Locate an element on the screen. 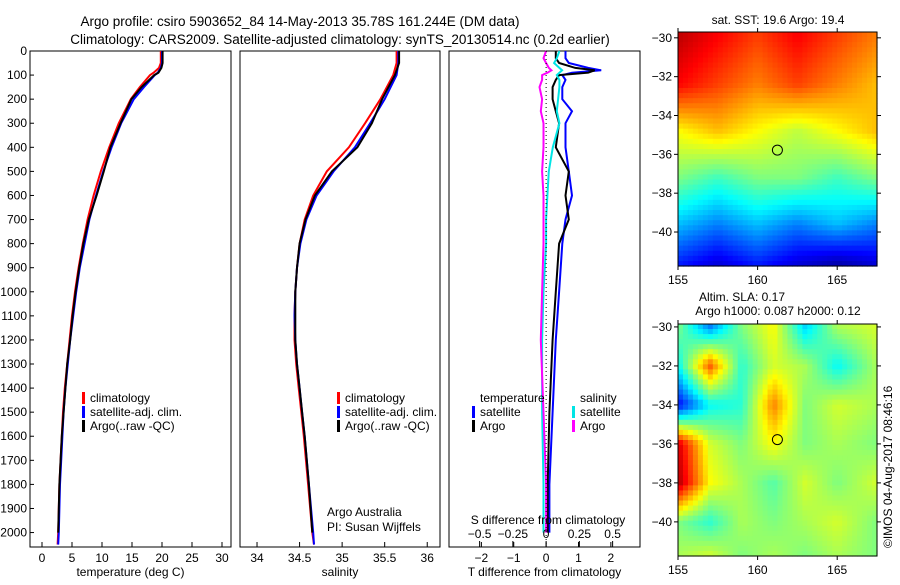 The image size is (900, 585). y-tick-label: 1800 is located at coordinates (13, 484).